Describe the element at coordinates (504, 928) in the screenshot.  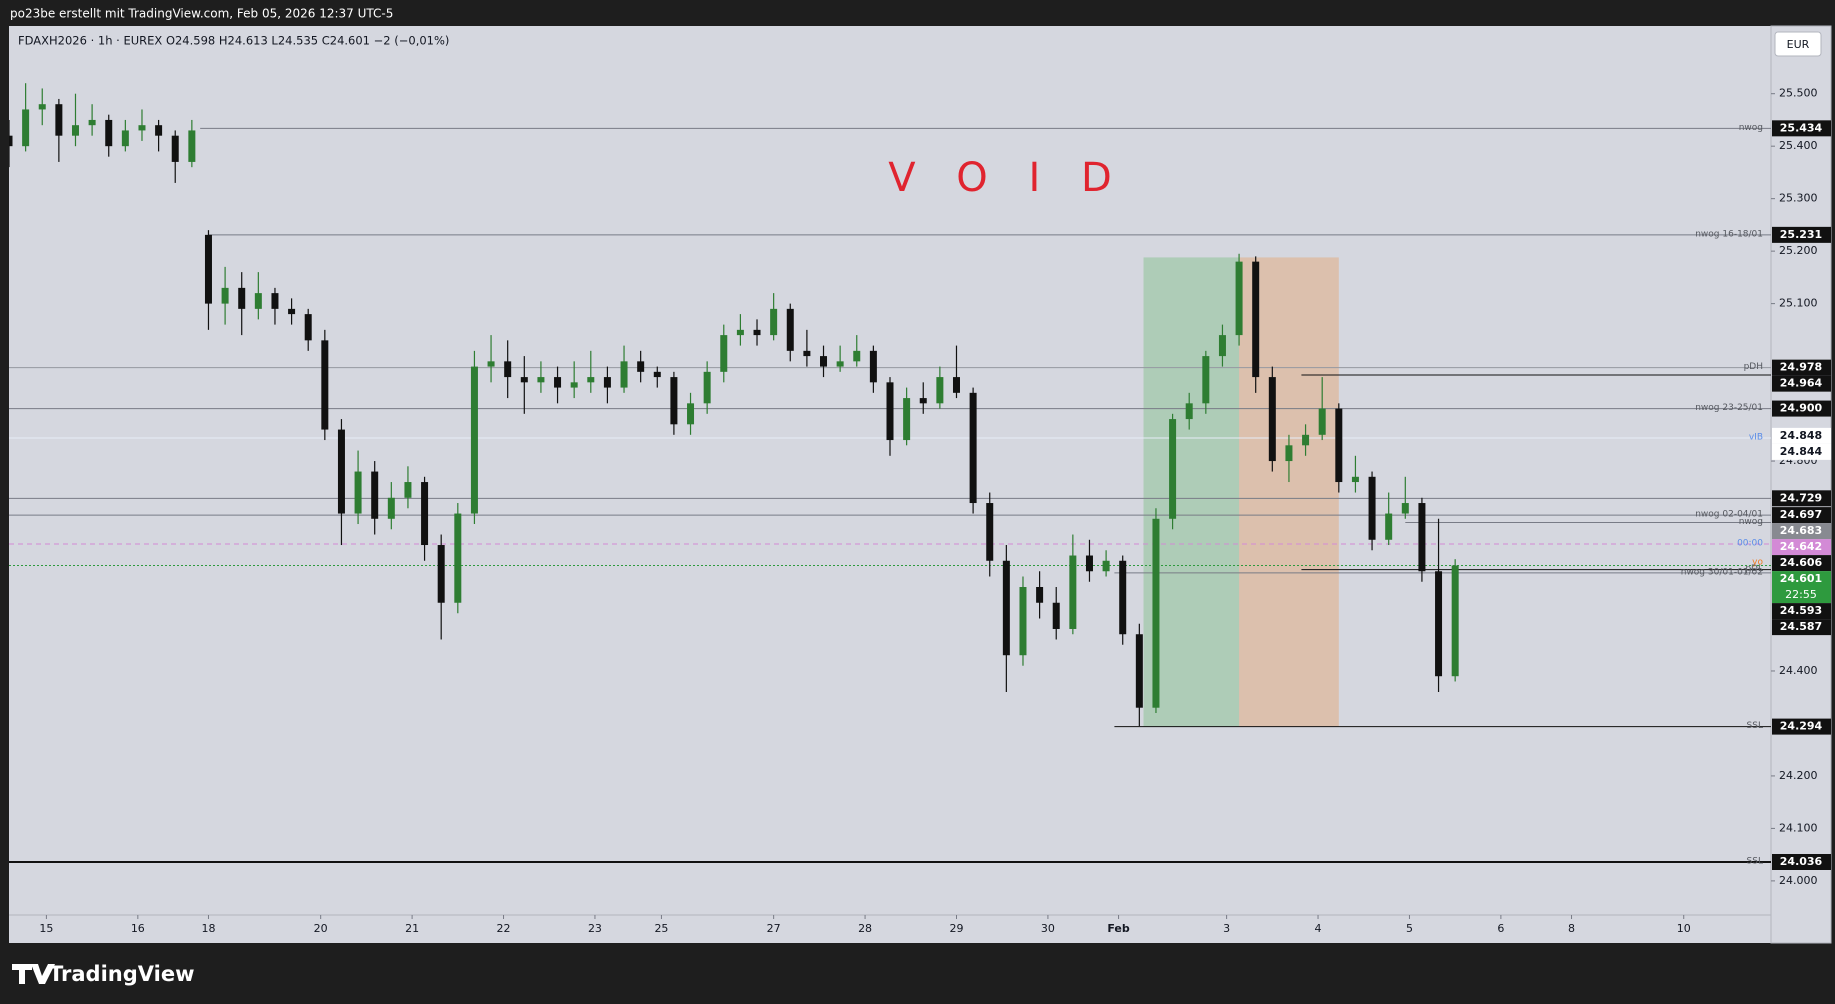
I see `x-tick-label: 22` at that location.